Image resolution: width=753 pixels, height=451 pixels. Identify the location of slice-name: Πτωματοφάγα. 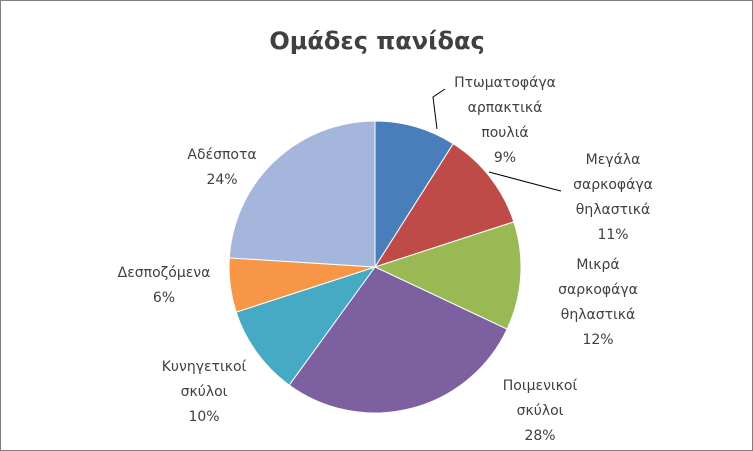
(505, 83).